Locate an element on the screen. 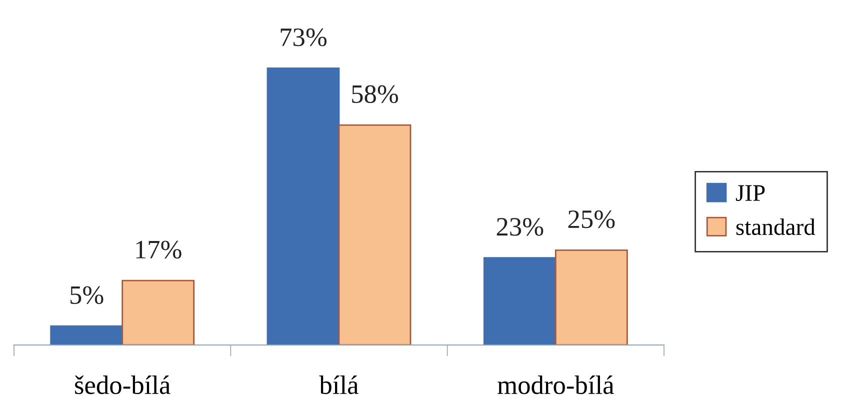 The image size is (845, 400). legend-label: standard is located at coordinates (776, 227).